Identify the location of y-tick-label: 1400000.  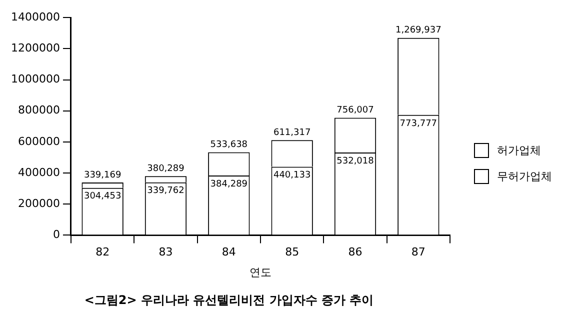
(35, 17).